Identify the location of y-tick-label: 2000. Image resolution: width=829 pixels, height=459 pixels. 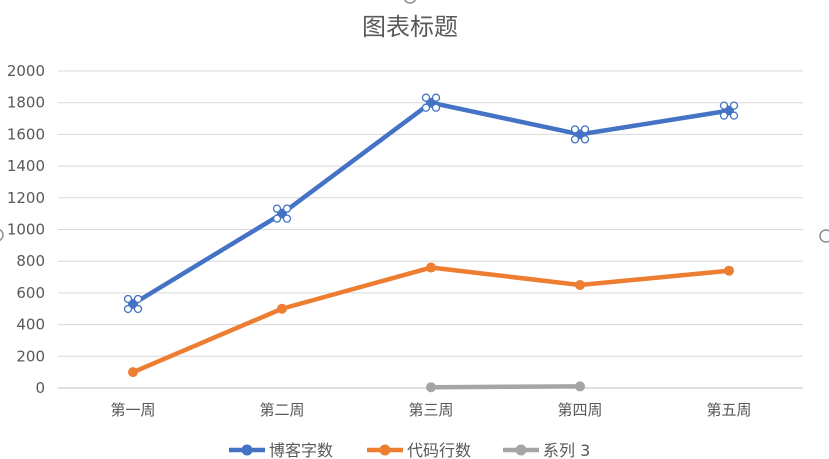
(26, 71).